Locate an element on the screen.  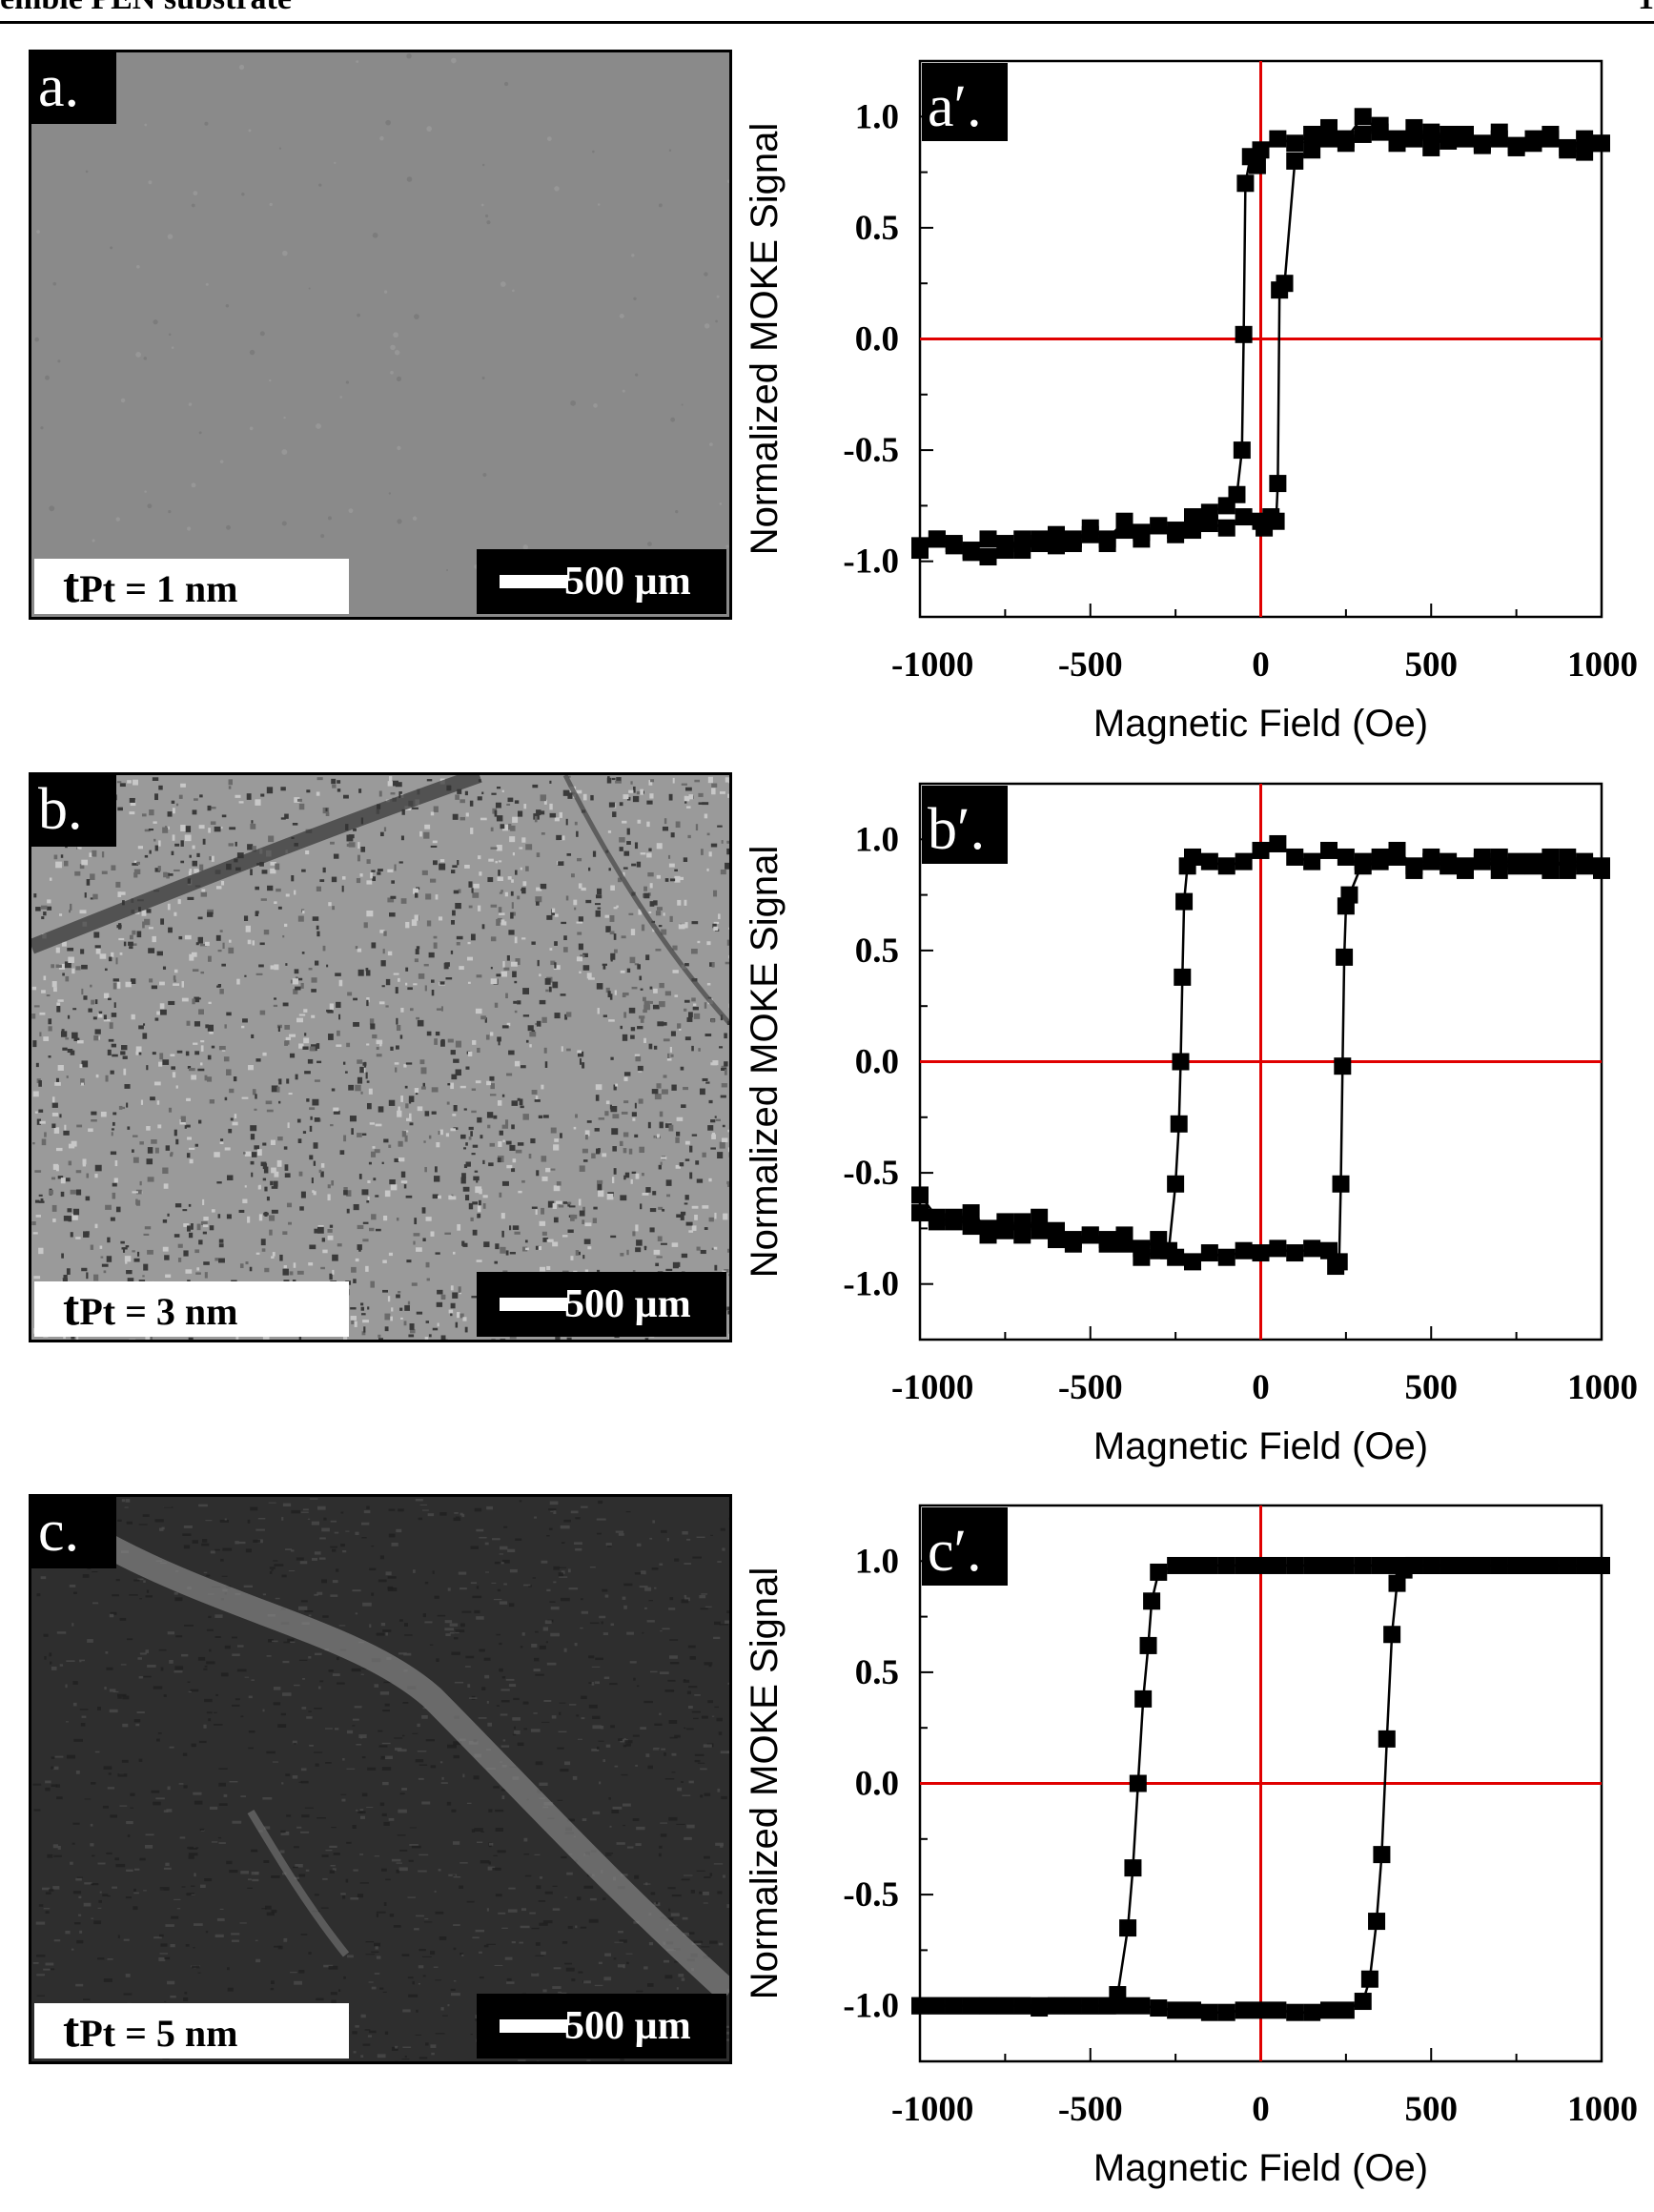
thickness-label-b: tPt = 3 nm is located at coordinates (191, 1309).